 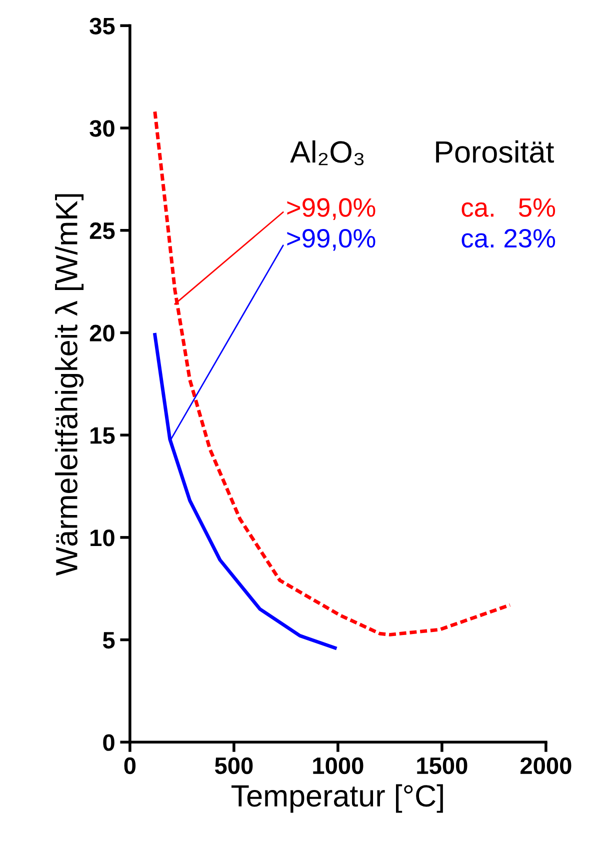 What do you see at coordinates (327, 153) in the screenshot?
I see `annotation: Al₂O₃` at bounding box center [327, 153].